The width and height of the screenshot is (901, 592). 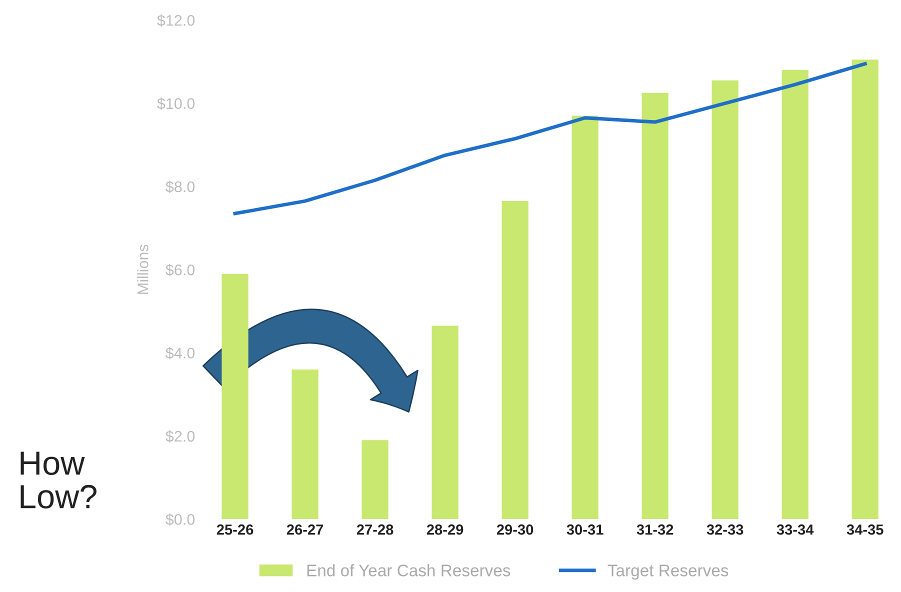 What do you see at coordinates (180, 353) in the screenshot?
I see `y-tick-label: $4.0` at bounding box center [180, 353].